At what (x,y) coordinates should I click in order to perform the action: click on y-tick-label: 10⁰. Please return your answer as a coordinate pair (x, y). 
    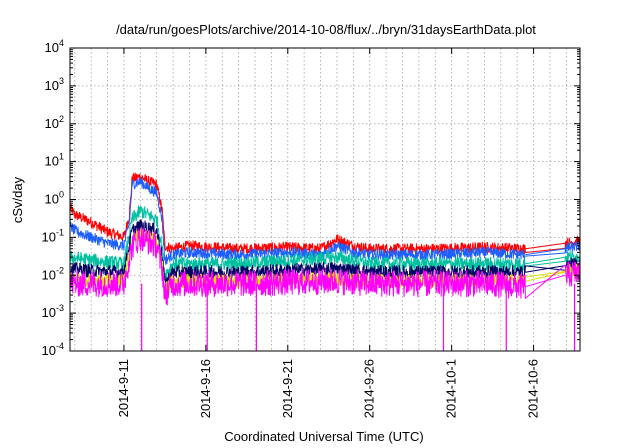
    Looking at the image, I should click on (54, 198).